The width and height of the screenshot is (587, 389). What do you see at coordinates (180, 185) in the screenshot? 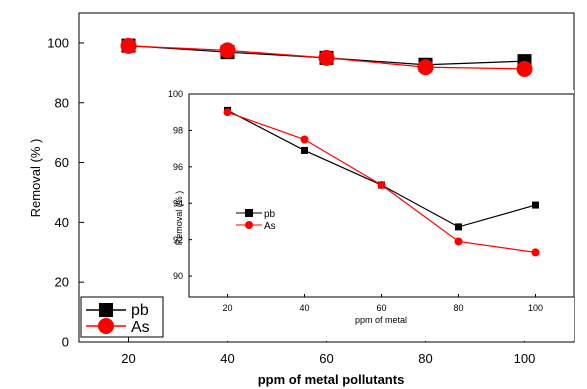
I see `inset-y-ticks: 90 92 94 96 98 100` at bounding box center [180, 185].